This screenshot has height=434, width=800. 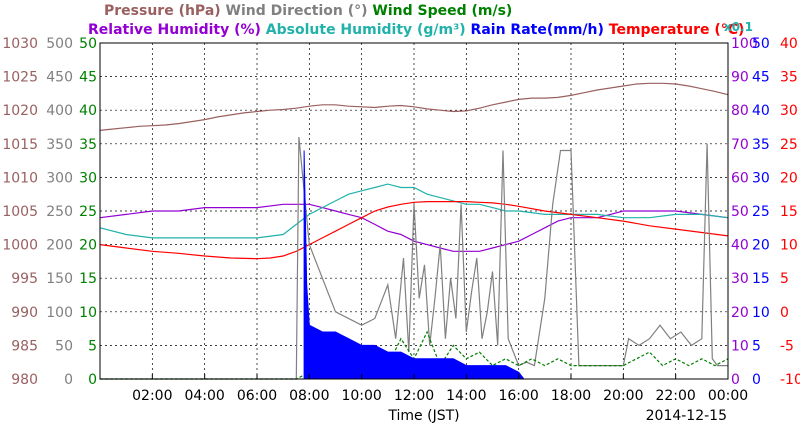 What do you see at coordinates (790, 380) in the screenshot?
I see `y-tick-label-temperature: -10` at bounding box center [790, 380].